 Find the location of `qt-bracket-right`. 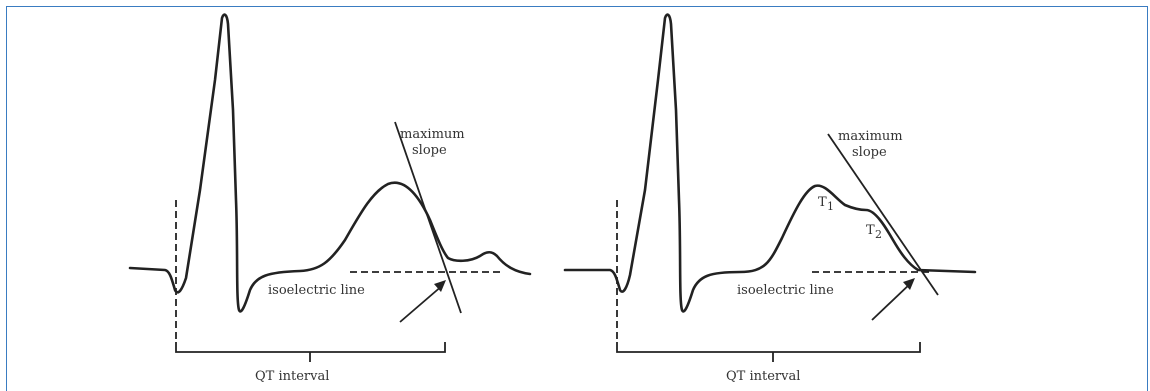

qt-bracket-right is located at coordinates (768, 347).